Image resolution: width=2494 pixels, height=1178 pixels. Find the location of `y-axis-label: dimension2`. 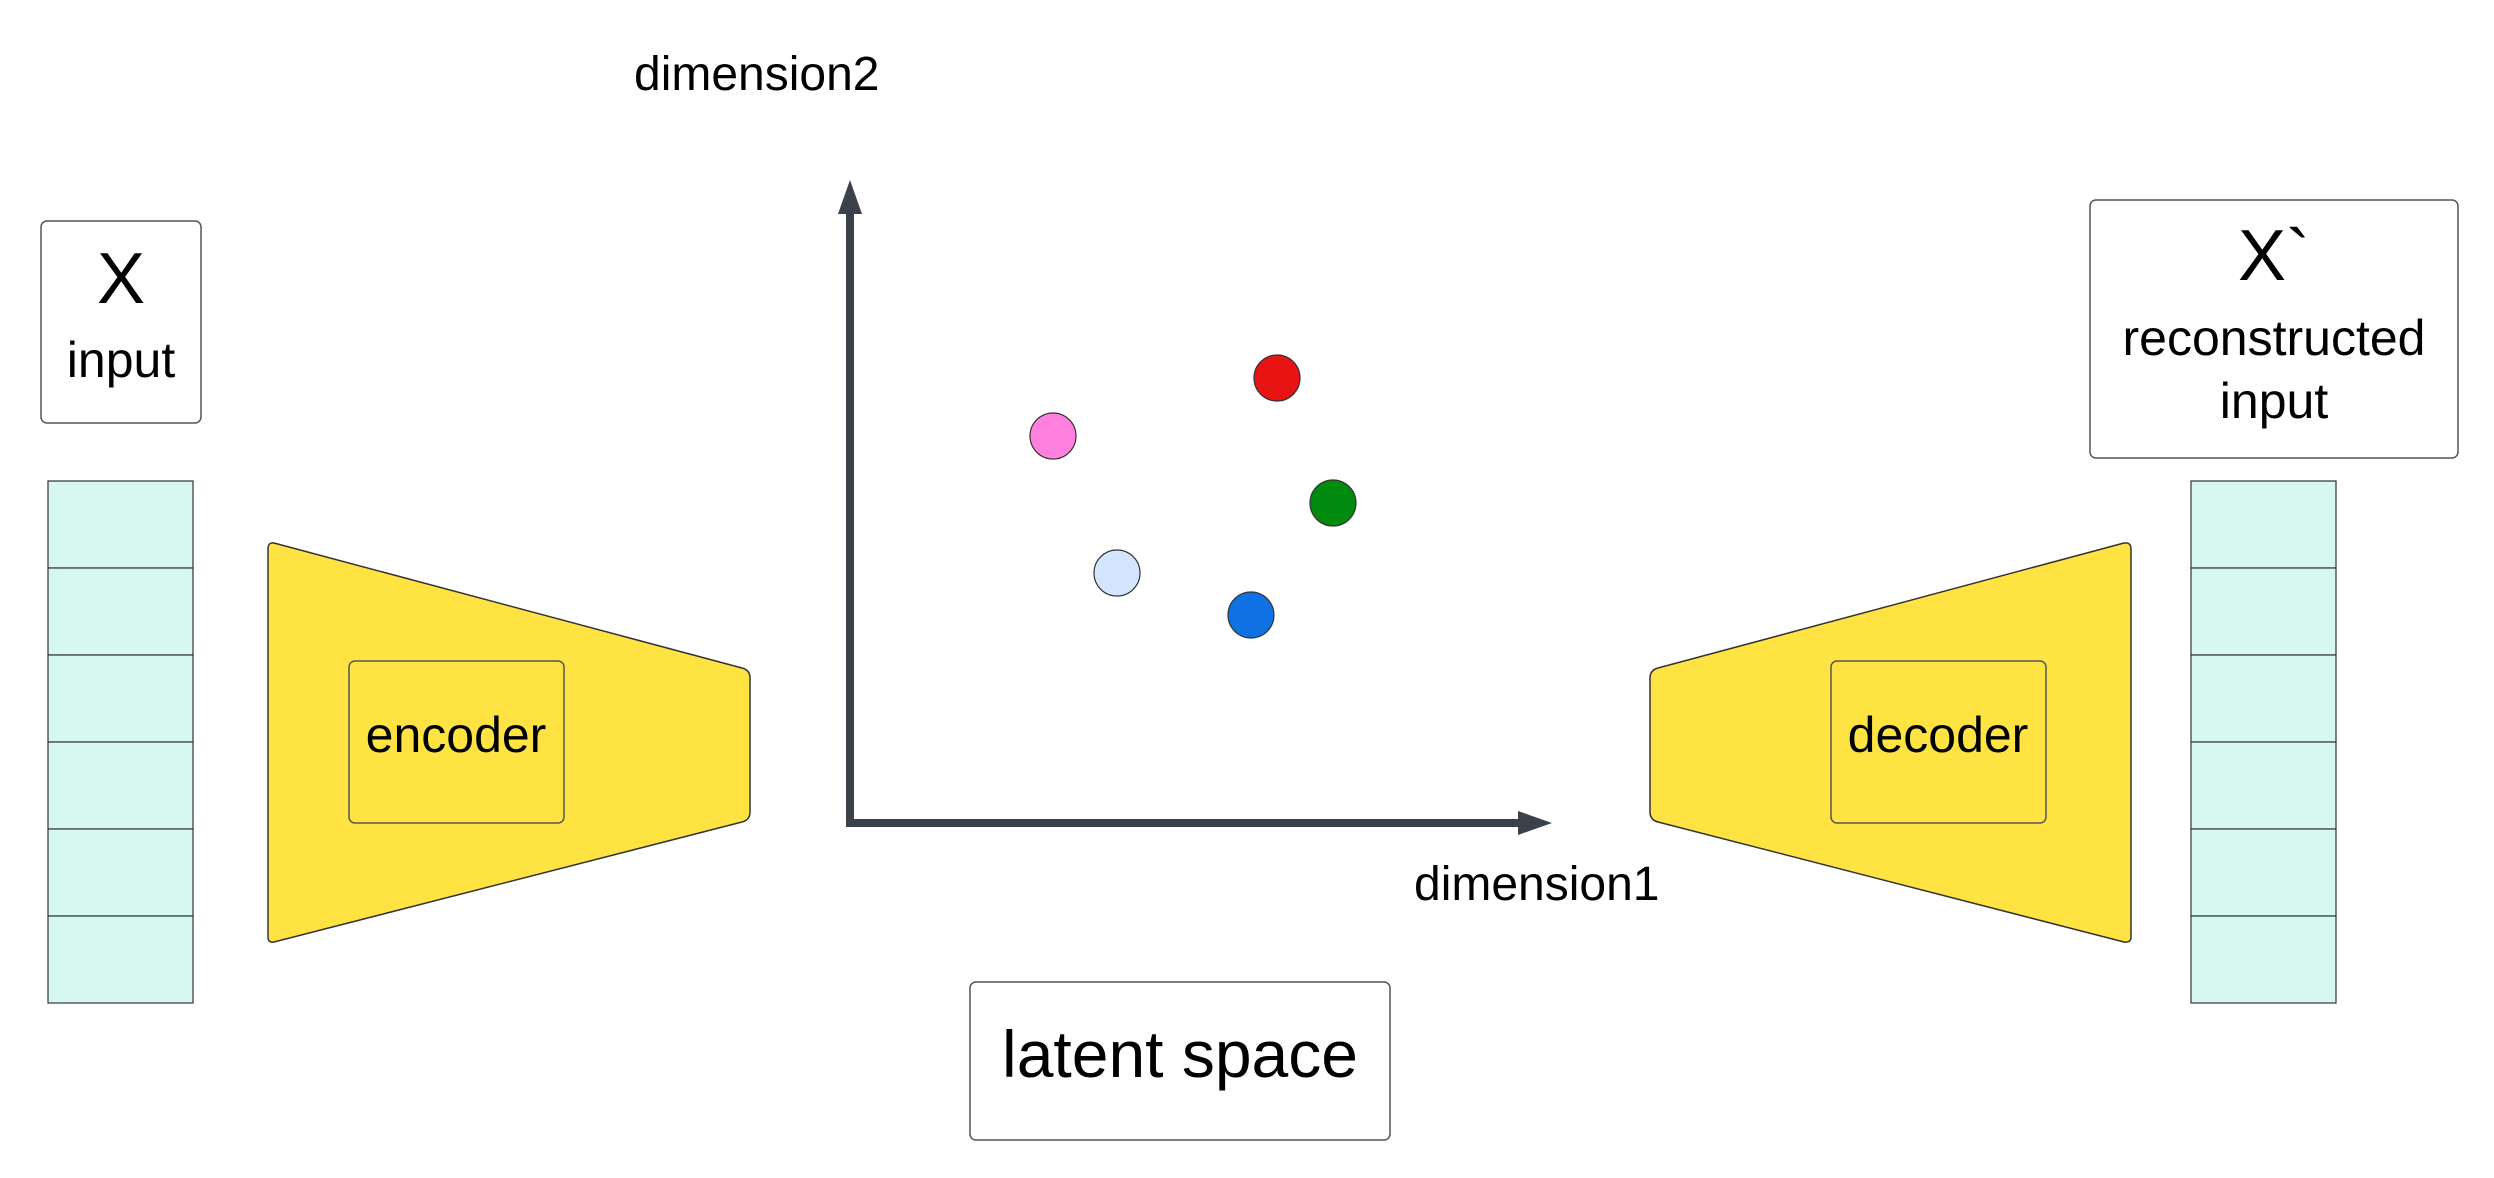

y-axis-label: dimension2 is located at coordinates (756, 74).